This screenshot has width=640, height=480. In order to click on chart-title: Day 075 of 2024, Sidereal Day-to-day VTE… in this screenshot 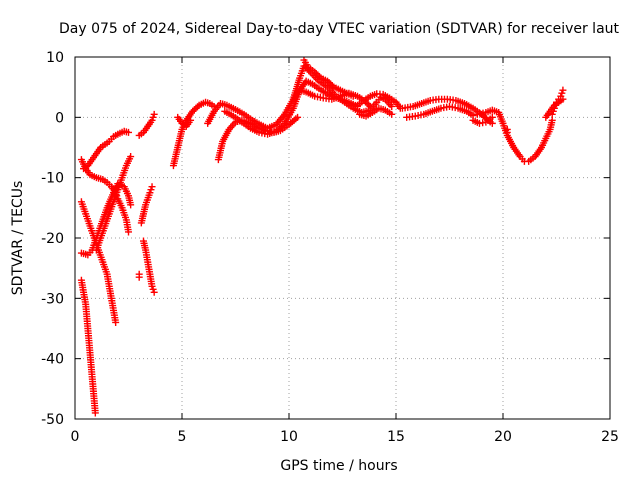, I will do `click(339, 29)`.